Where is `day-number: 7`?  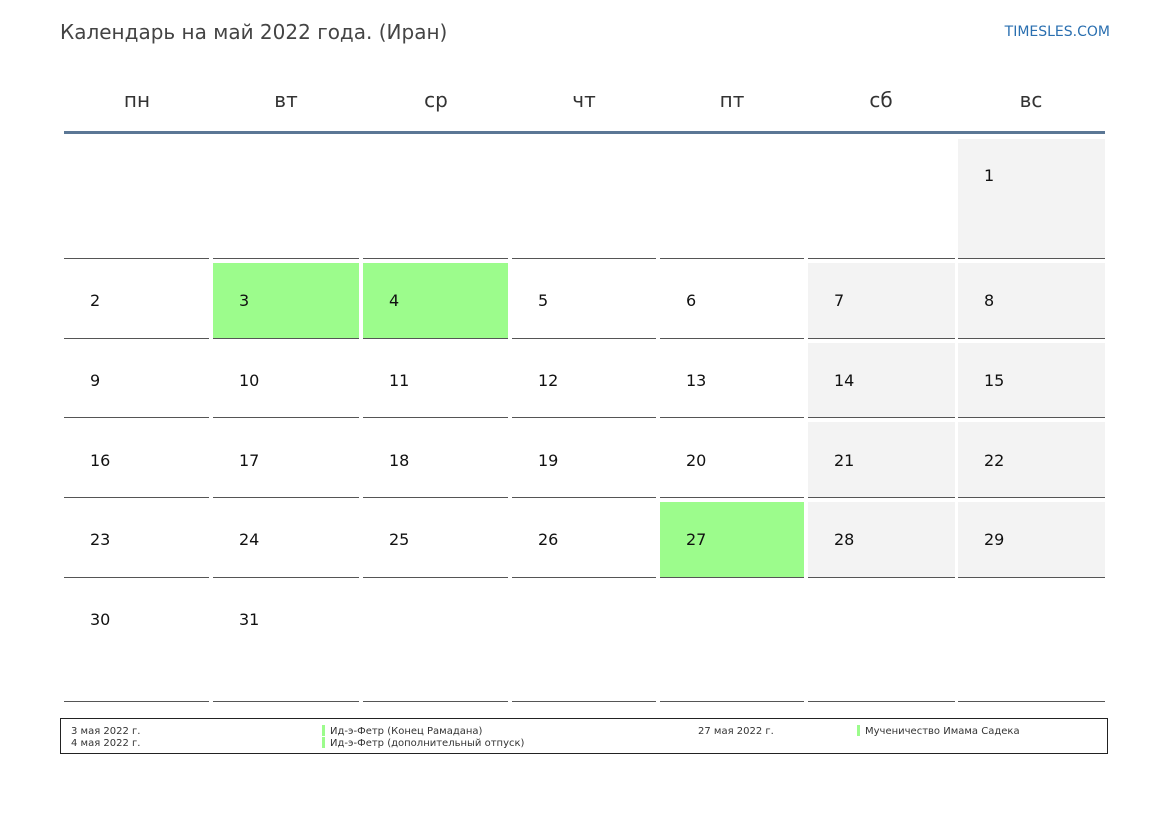
day-number: 7 is located at coordinates (839, 300).